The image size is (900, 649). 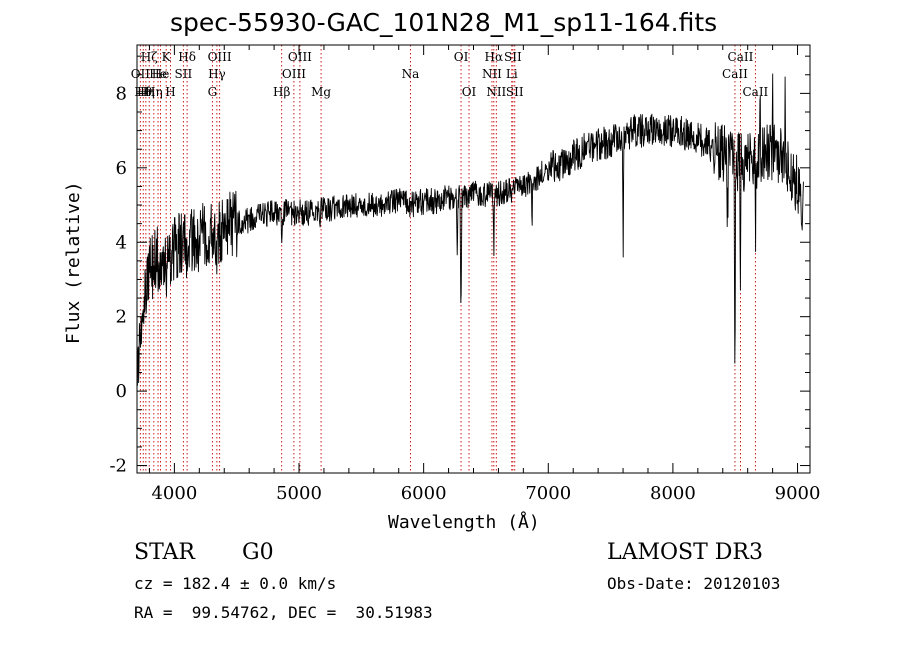 I want to click on marker-label: H, so click(x=170, y=92).